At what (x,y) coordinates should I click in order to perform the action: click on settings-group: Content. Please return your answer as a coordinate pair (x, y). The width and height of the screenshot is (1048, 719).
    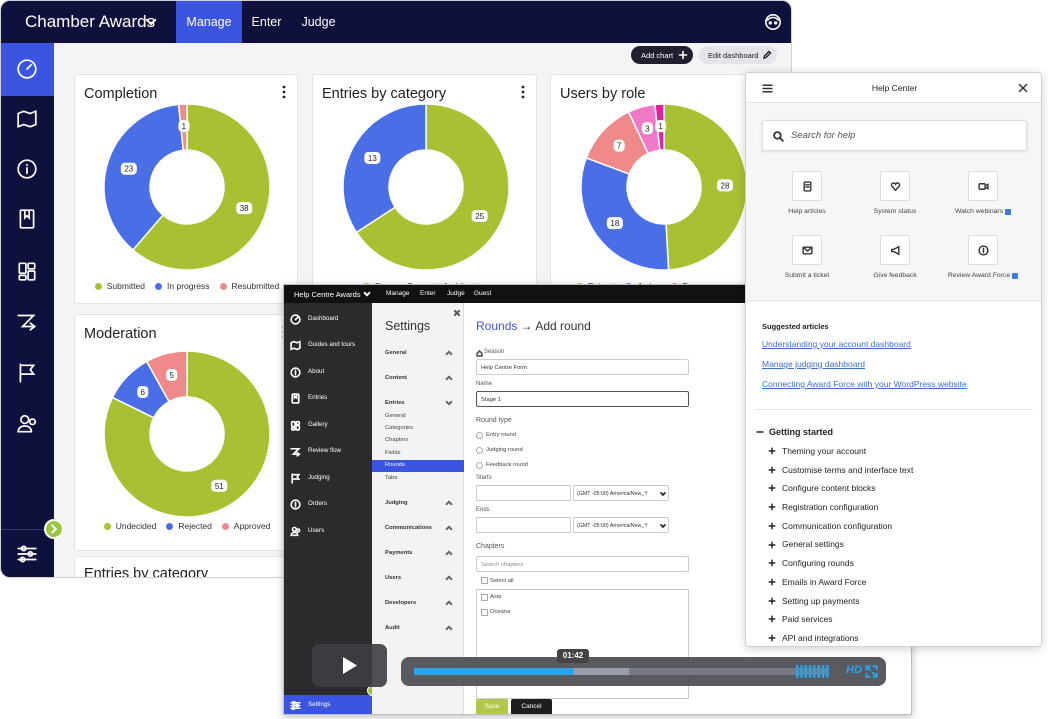
    Looking at the image, I should click on (396, 377).